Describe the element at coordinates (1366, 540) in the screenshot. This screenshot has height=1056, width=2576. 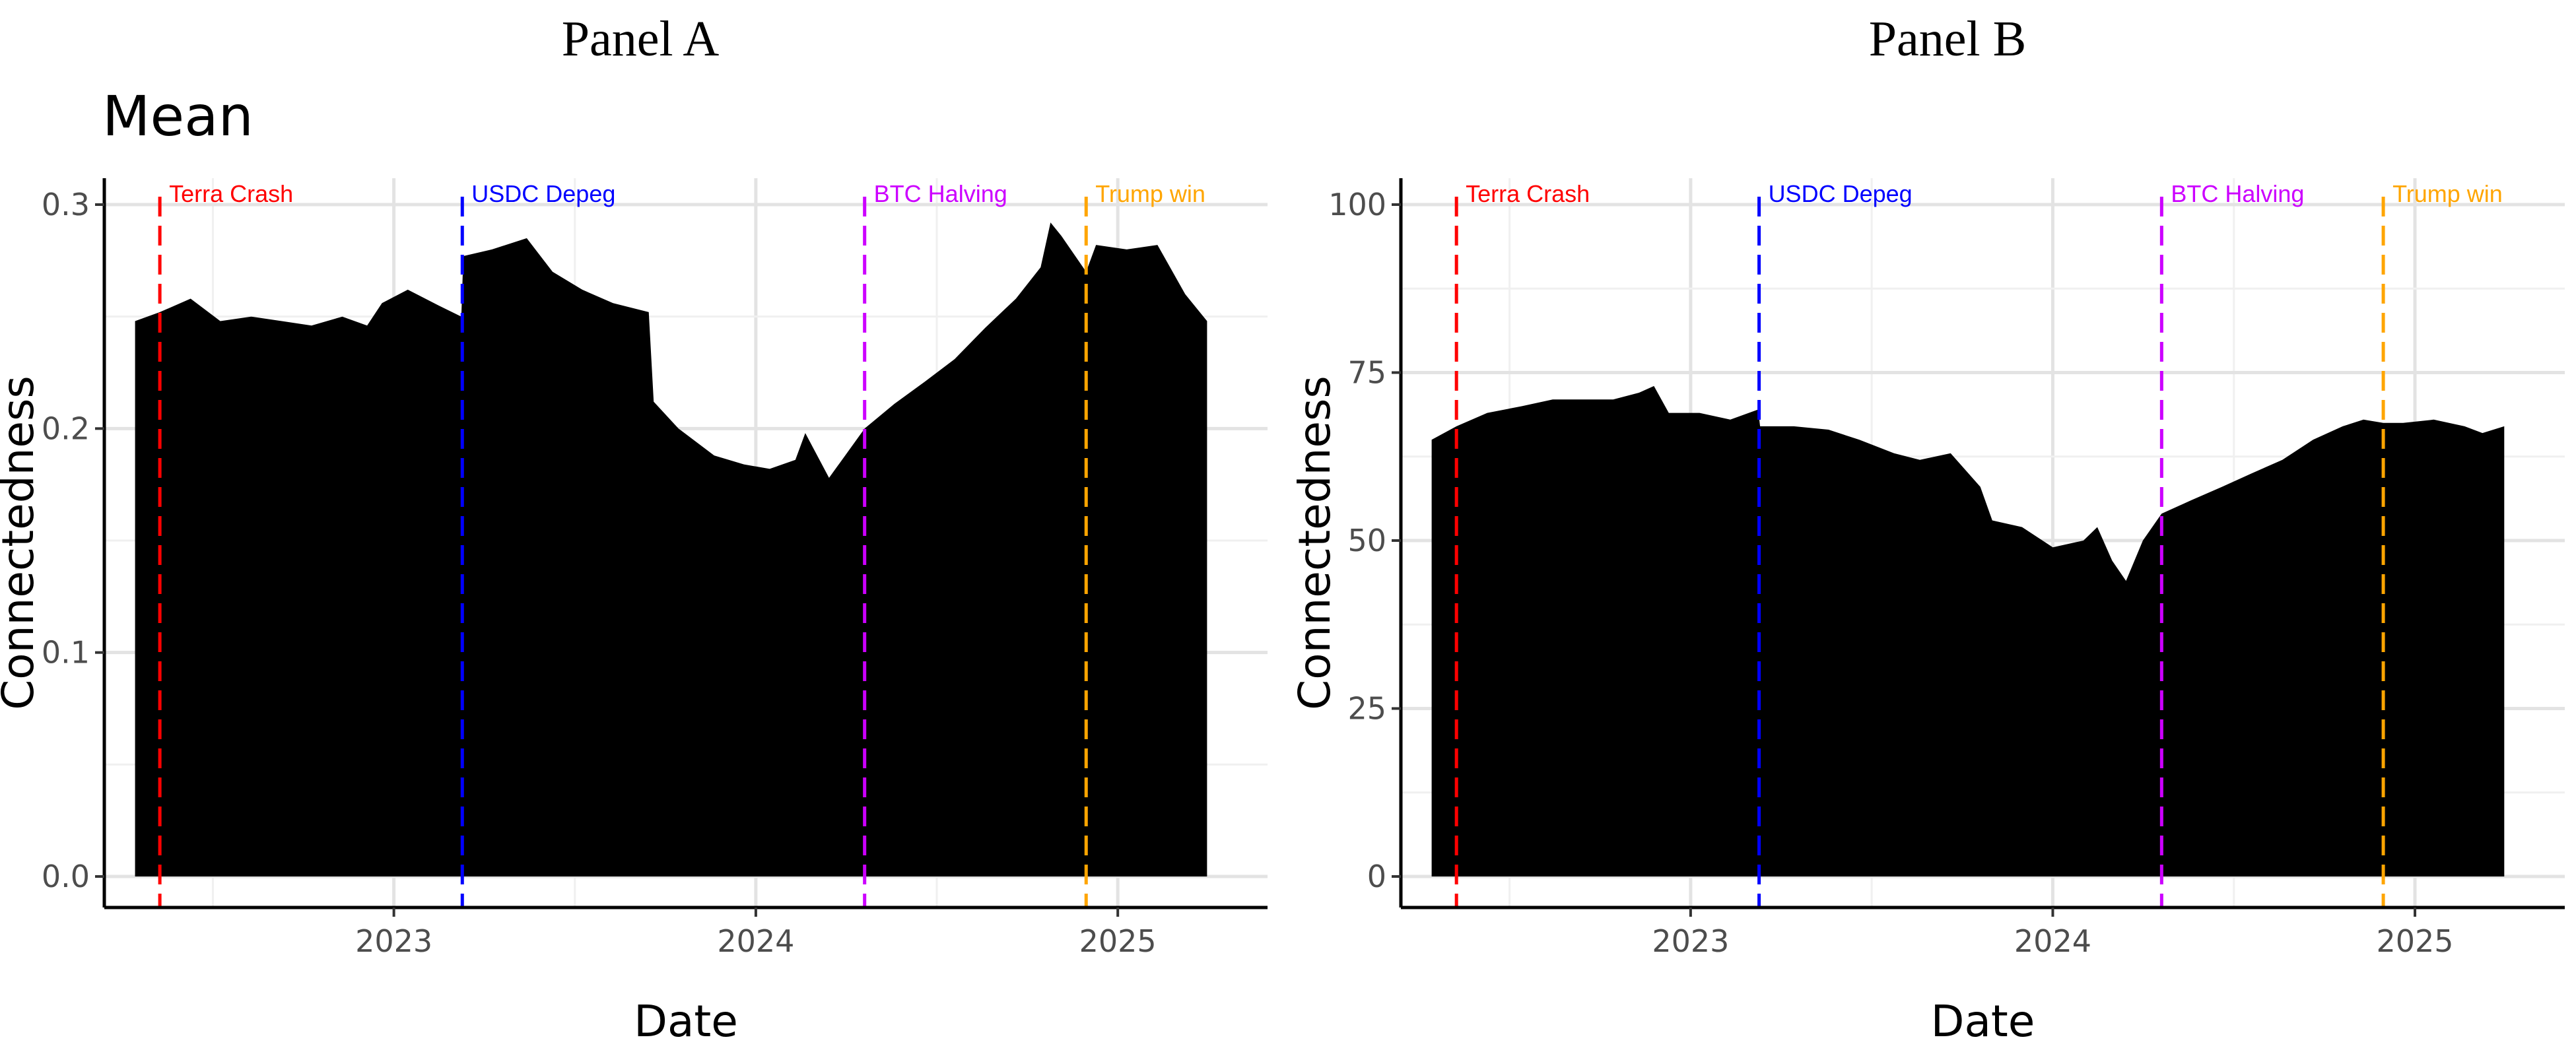
I see `y-tick-label: 50` at that location.